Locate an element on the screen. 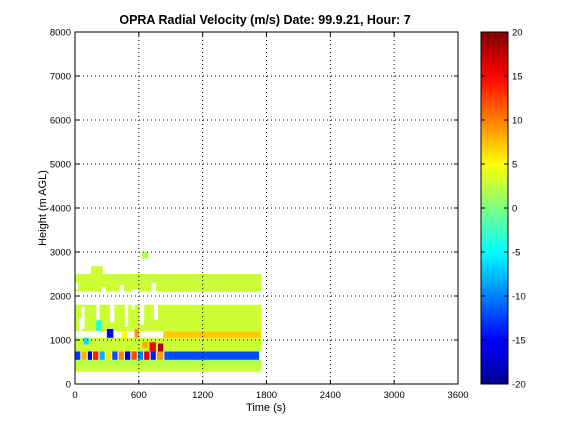 The height and width of the screenshot is (432, 576). x-tick-label: 3600 is located at coordinates (457, 395).